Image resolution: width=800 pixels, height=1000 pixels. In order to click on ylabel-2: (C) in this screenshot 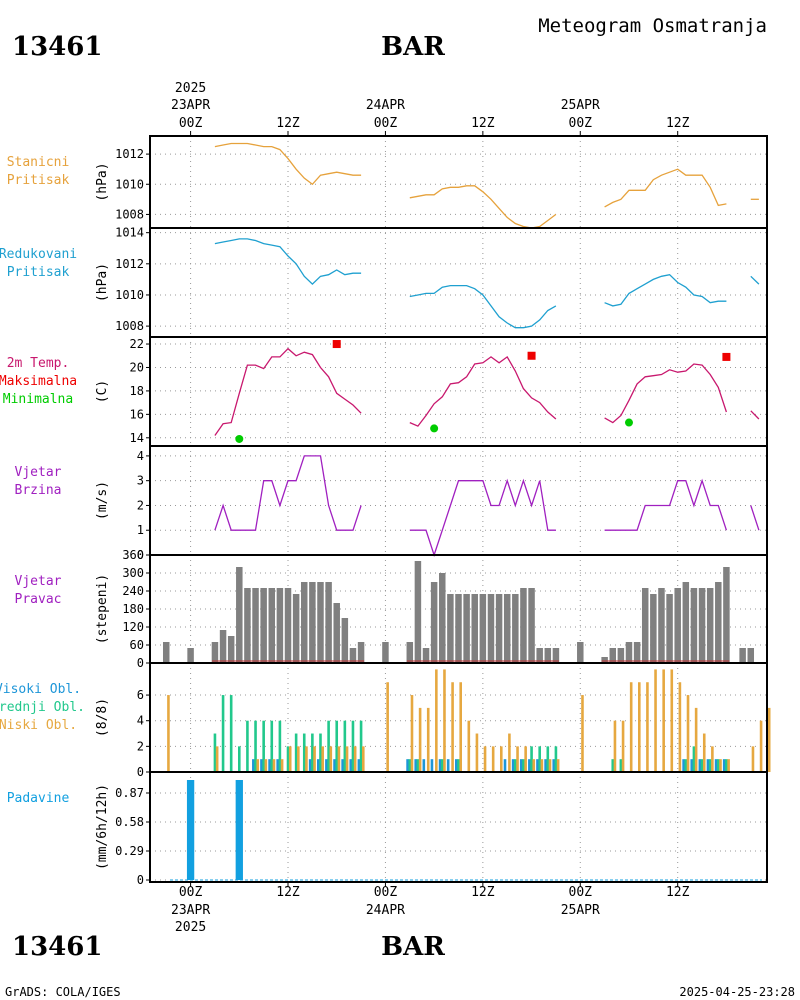, I will do `click(102, 391)`.